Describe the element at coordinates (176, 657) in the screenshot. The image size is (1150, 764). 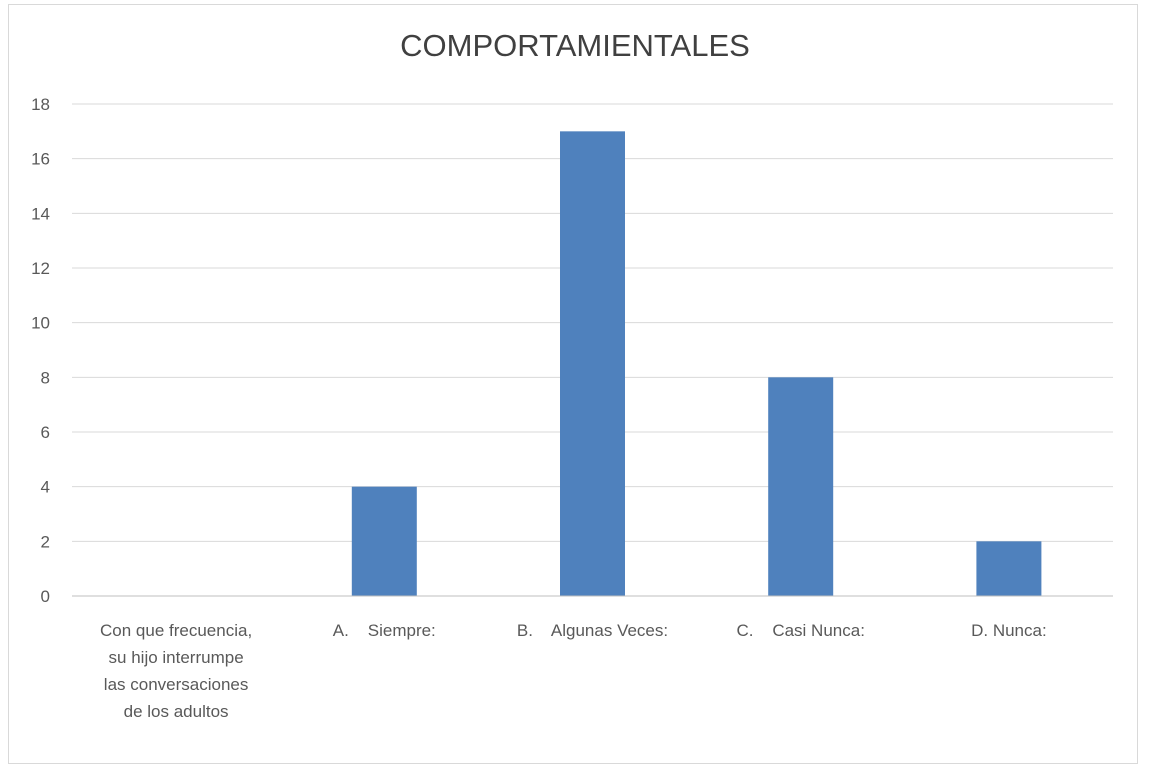
I see `x-tick-label-line: su hijo interrumpe` at that location.